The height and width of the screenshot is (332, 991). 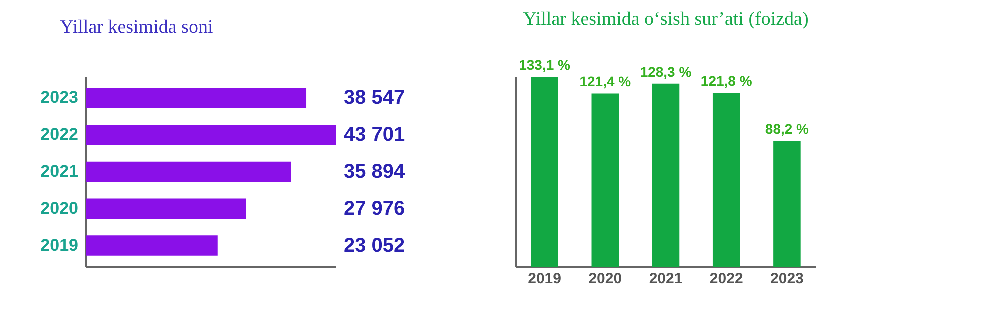 I want to click on x-tick-label: 2021, so click(x=666, y=279).